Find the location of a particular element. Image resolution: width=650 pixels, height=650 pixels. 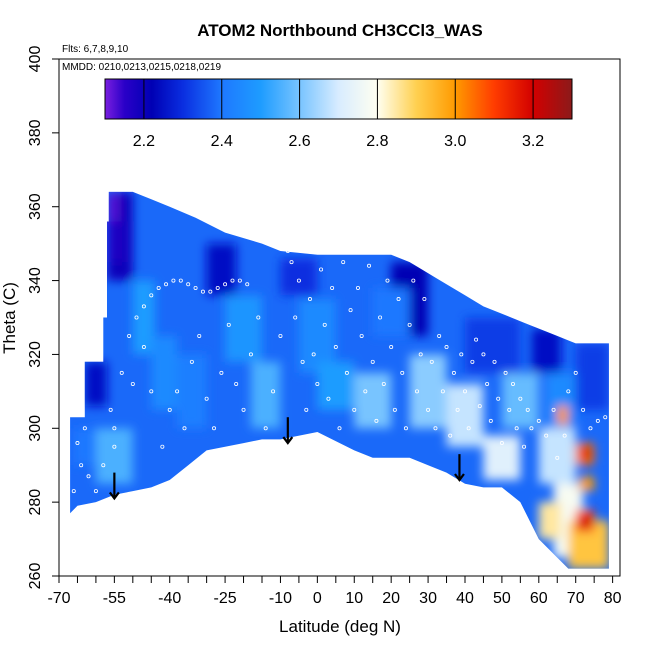

y-tick-label: 400 is located at coordinates (35, 59).